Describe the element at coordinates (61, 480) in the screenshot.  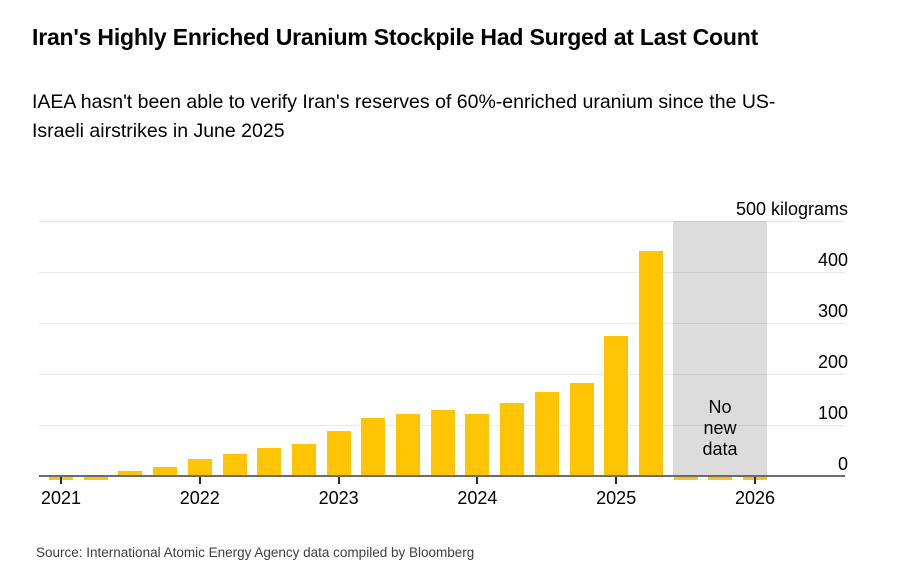
I see `x-axis-tick-2021` at that location.